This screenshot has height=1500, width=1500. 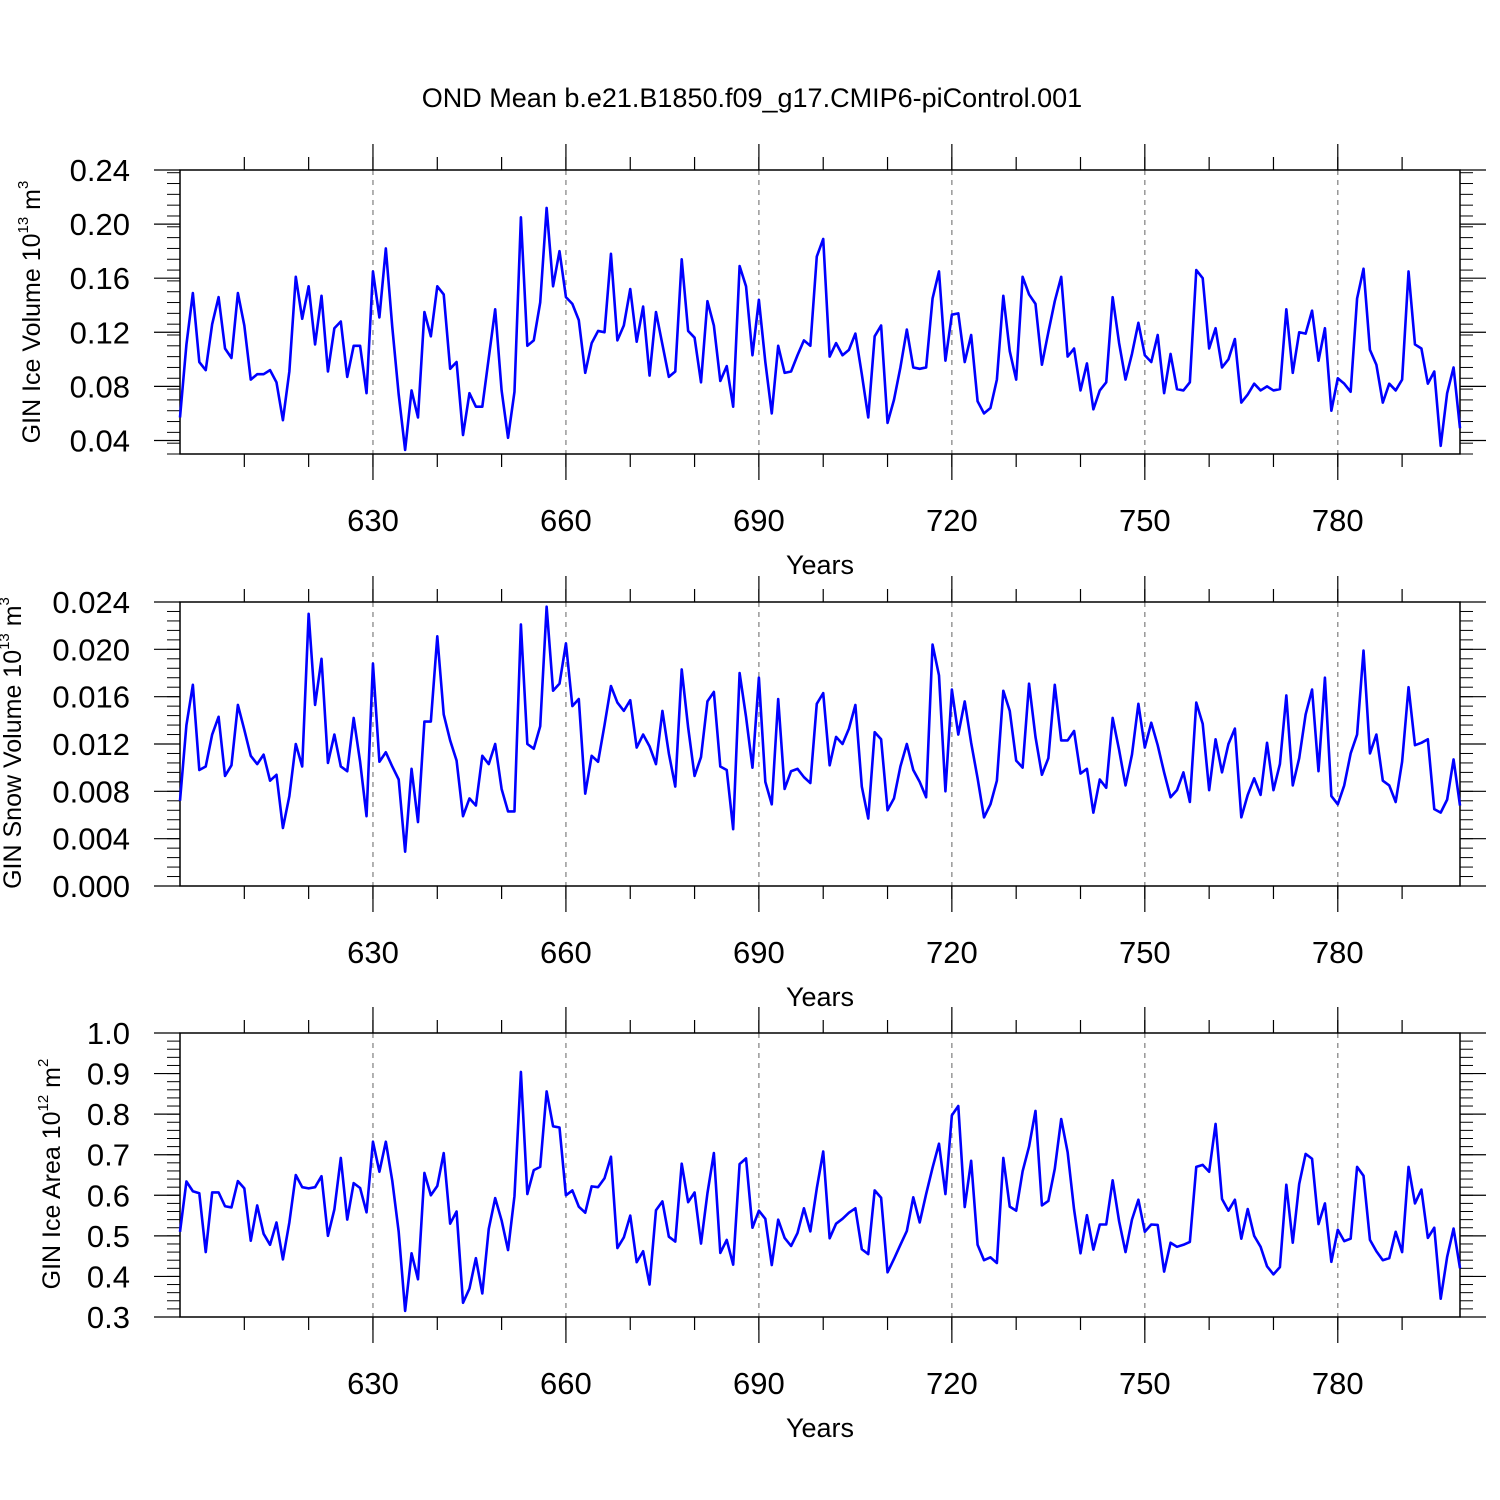 What do you see at coordinates (820, 329) in the screenshot?
I see `series-line` at bounding box center [820, 329].